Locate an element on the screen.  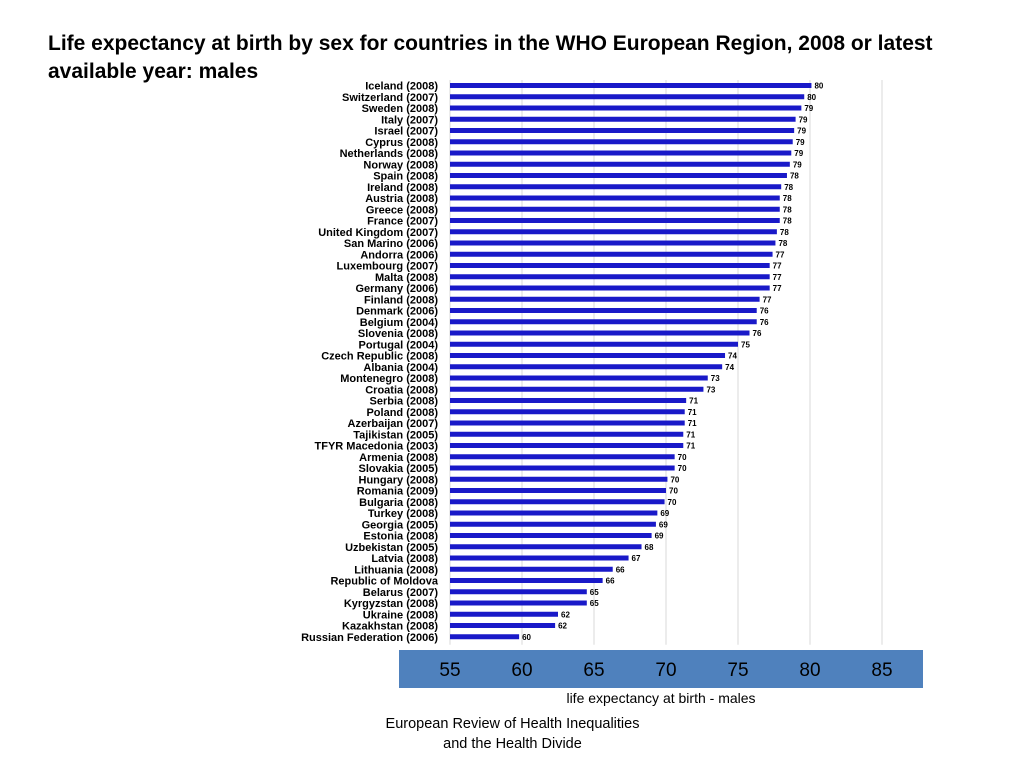
value-label: 66 is located at coordinates (620, 569).